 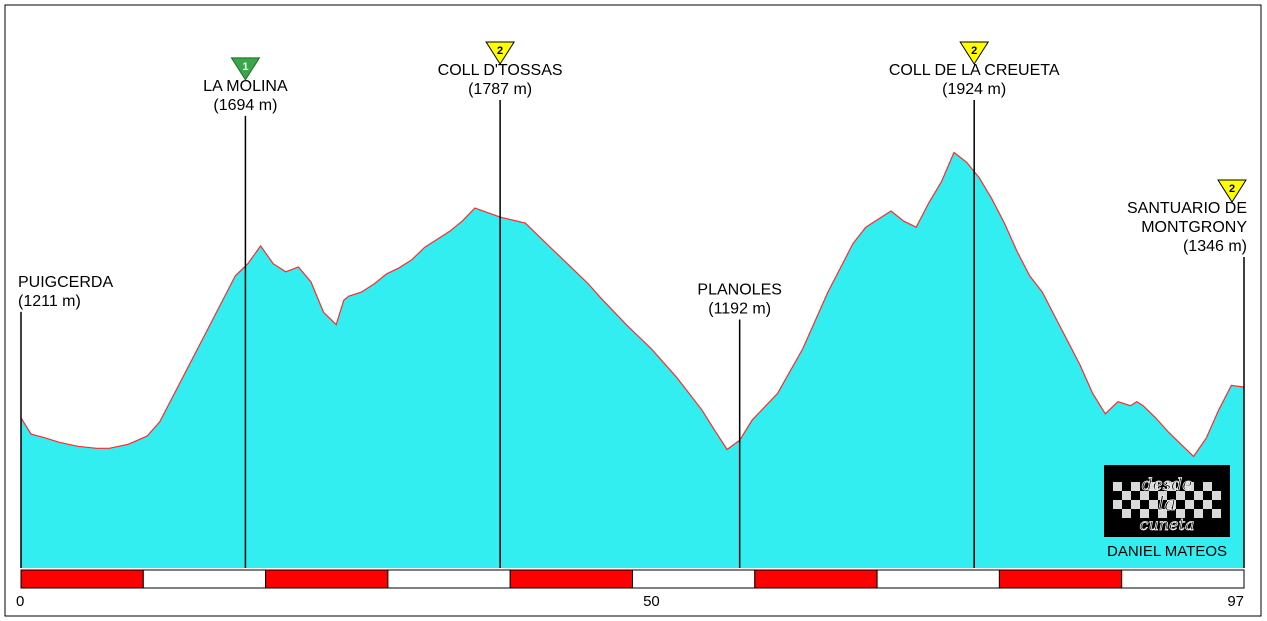 I want to click on location-elevation: (1192 m), so click(x=739, y=309).